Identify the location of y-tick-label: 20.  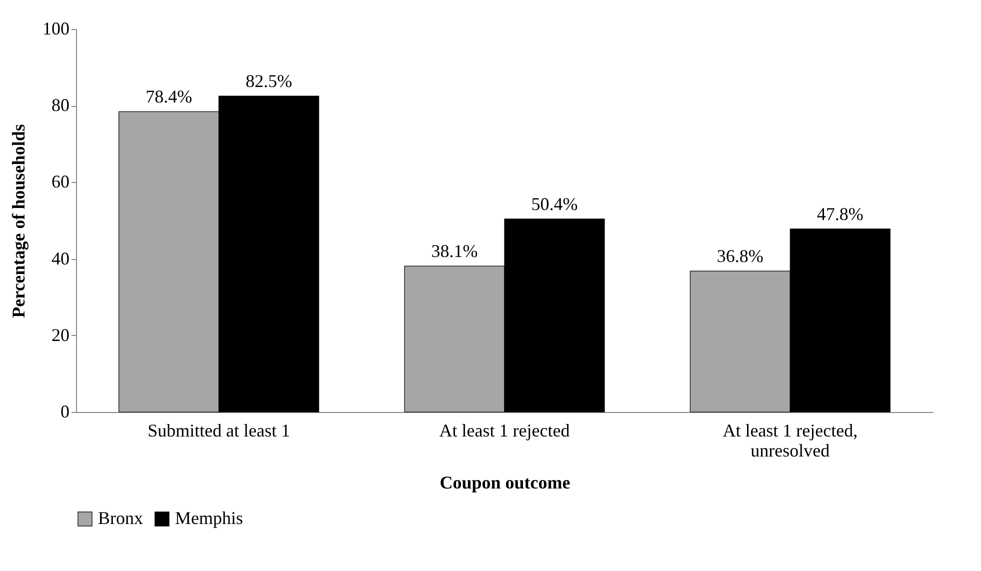
(61, 334).